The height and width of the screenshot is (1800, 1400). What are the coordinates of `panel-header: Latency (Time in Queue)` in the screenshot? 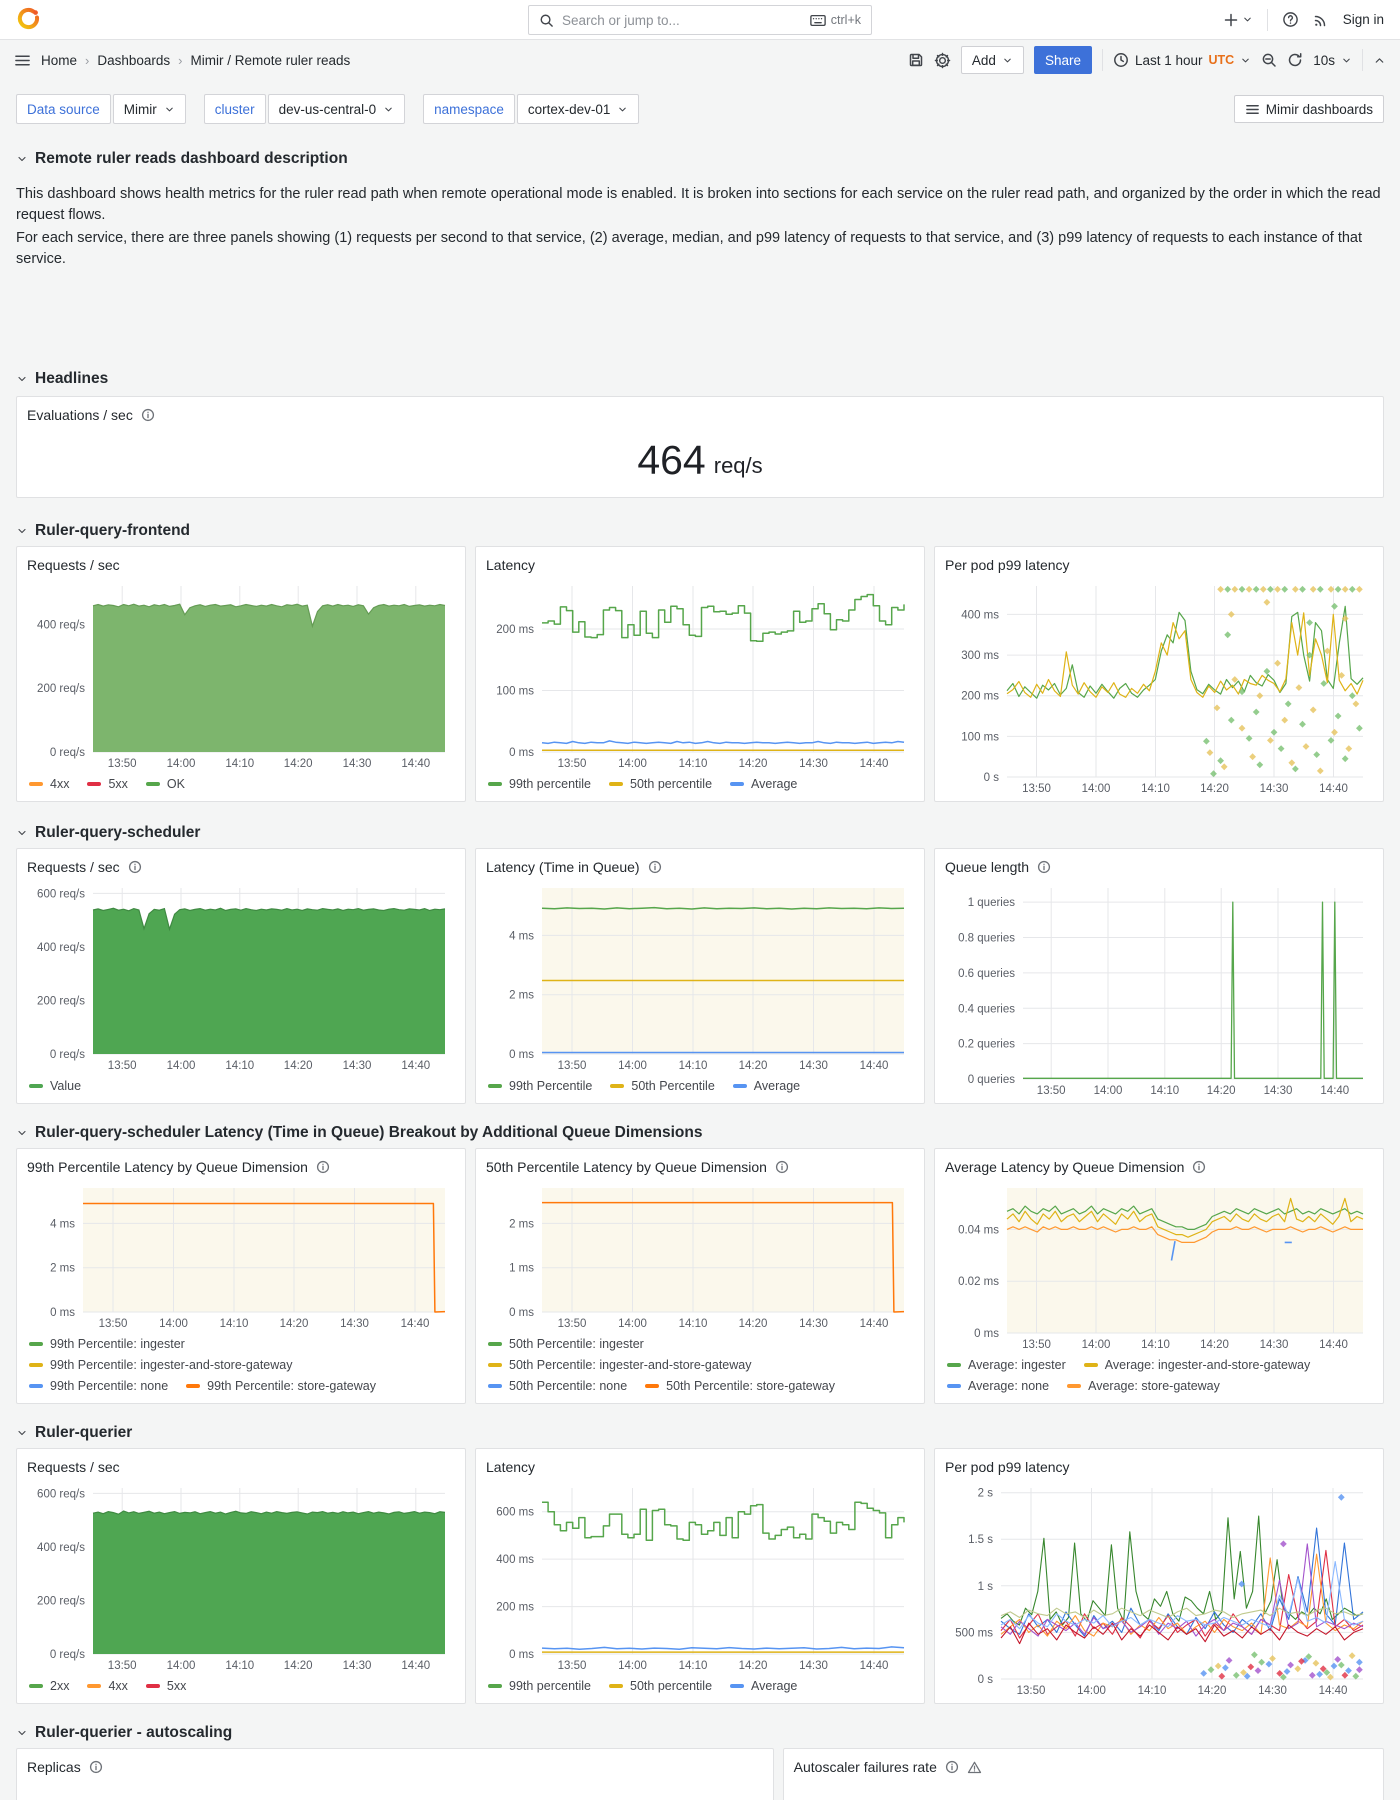 It's located at (700, 867).